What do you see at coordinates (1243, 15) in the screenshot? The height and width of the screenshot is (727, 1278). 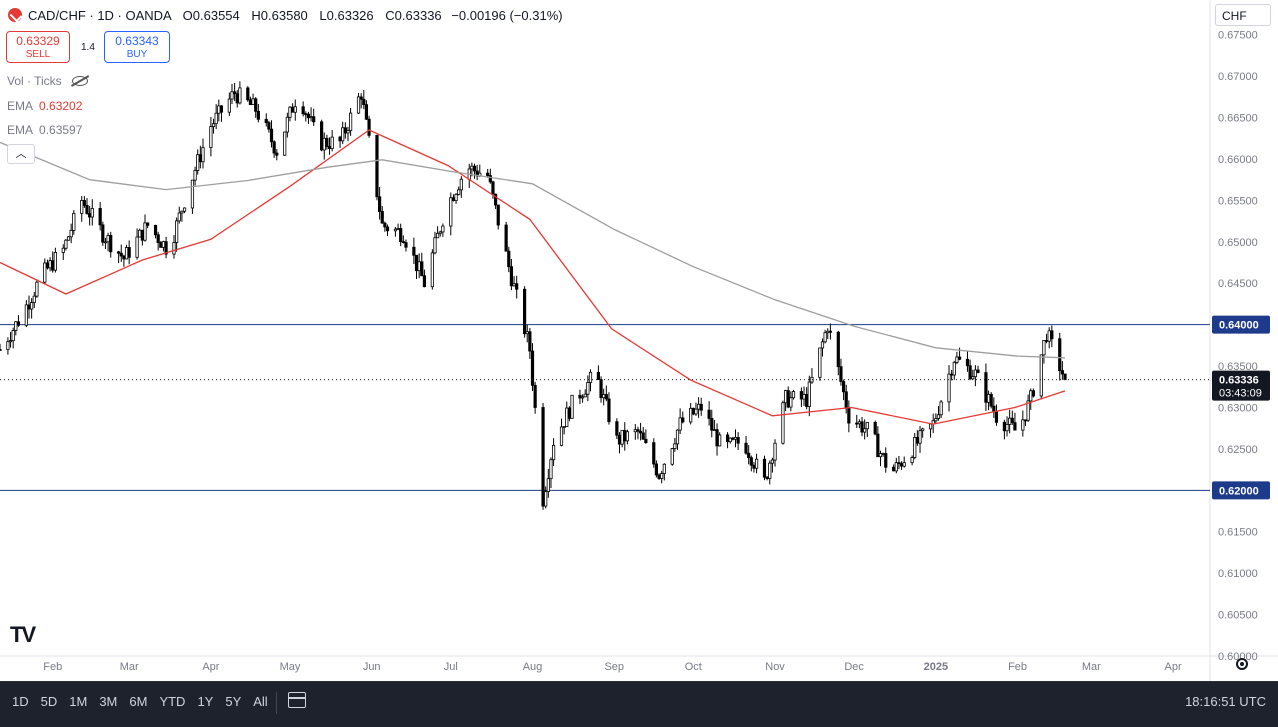 I see `currency-selector: CHF` at bounding box center [1243, 15].